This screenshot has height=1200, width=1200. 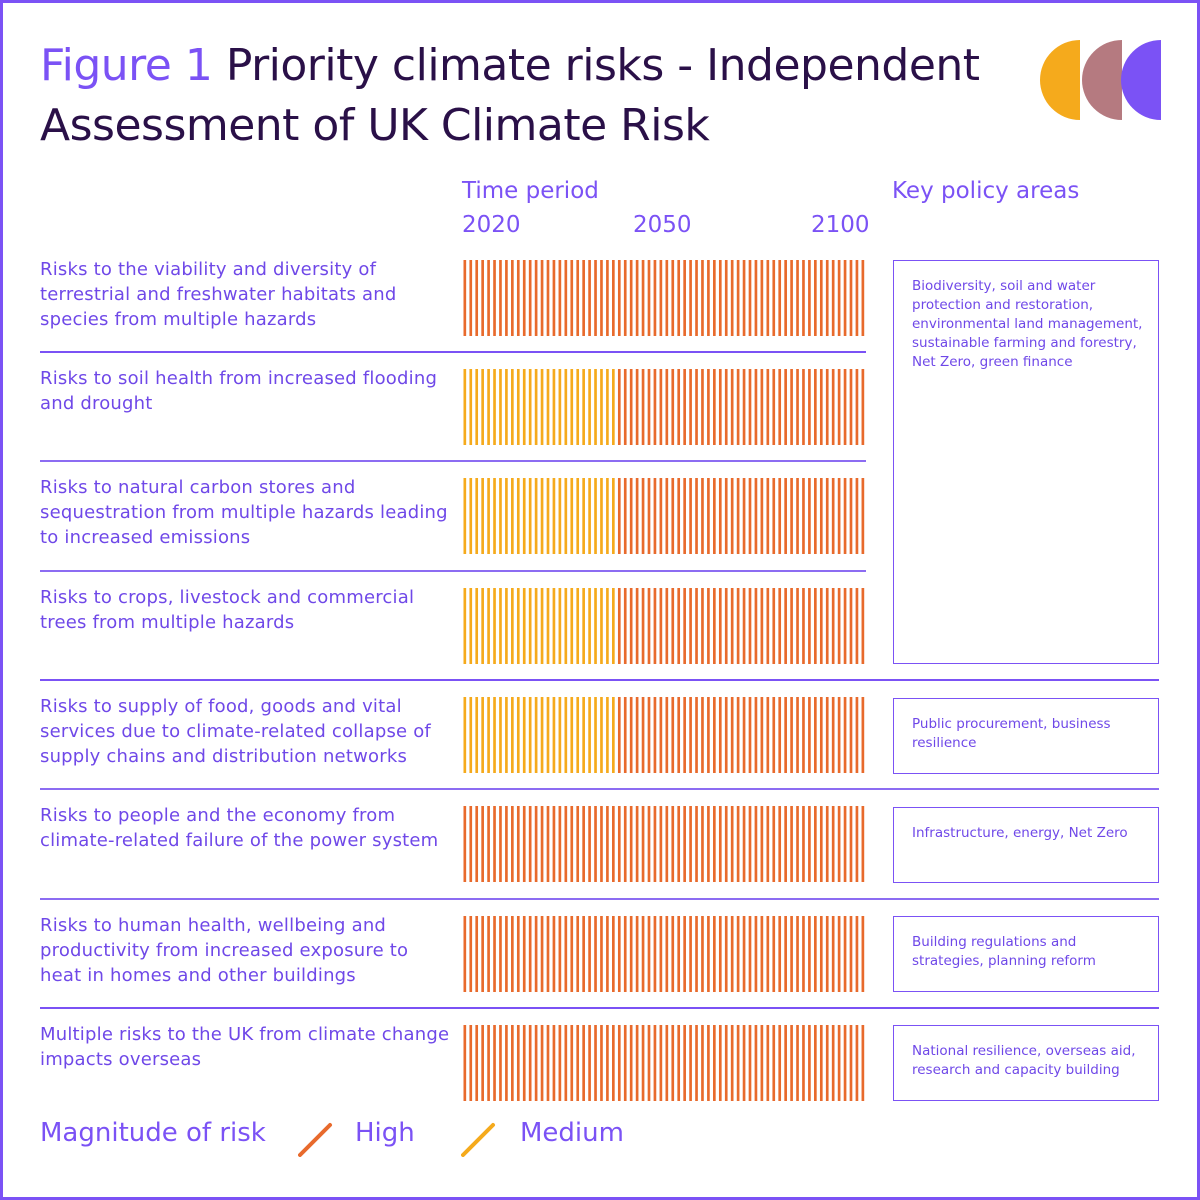 What do you see at coordinates (662, 225) in the screenshot?
I see `year-tick-2050: 2050` at bounding box center [662, 225].